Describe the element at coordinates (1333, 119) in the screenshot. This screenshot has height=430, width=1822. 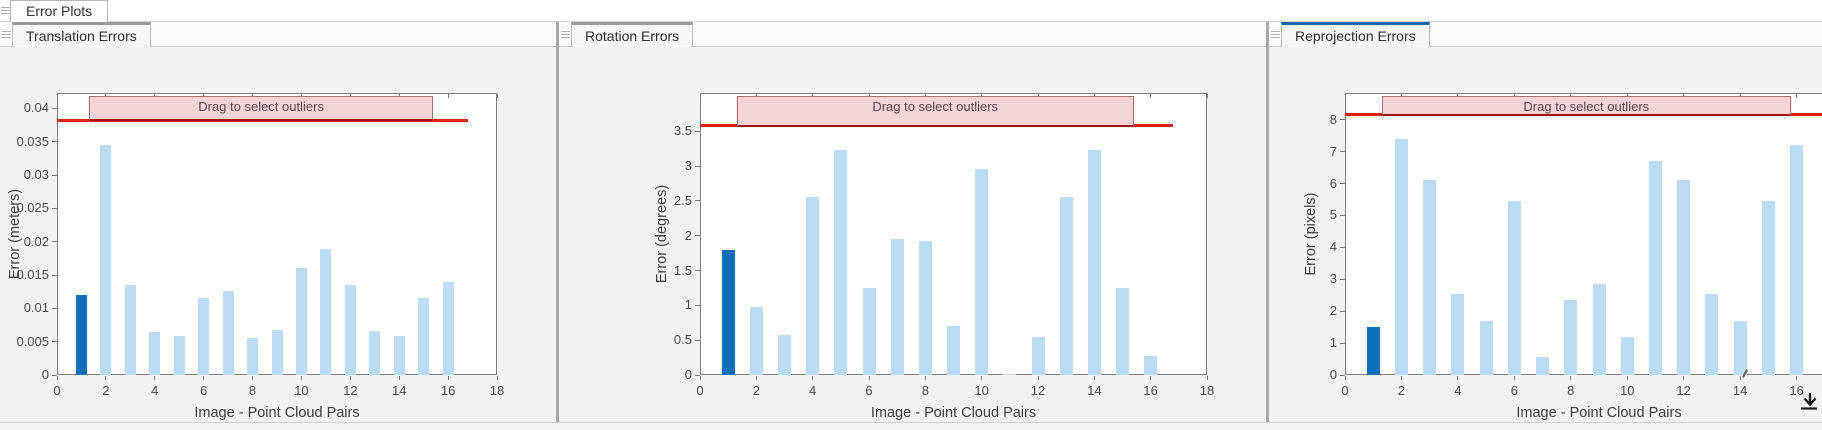
I see `y-tick-label: 8` at that location.